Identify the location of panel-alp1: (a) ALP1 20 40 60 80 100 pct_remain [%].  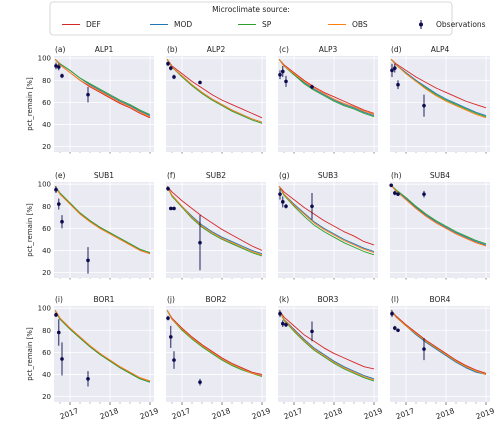
(90, 99).